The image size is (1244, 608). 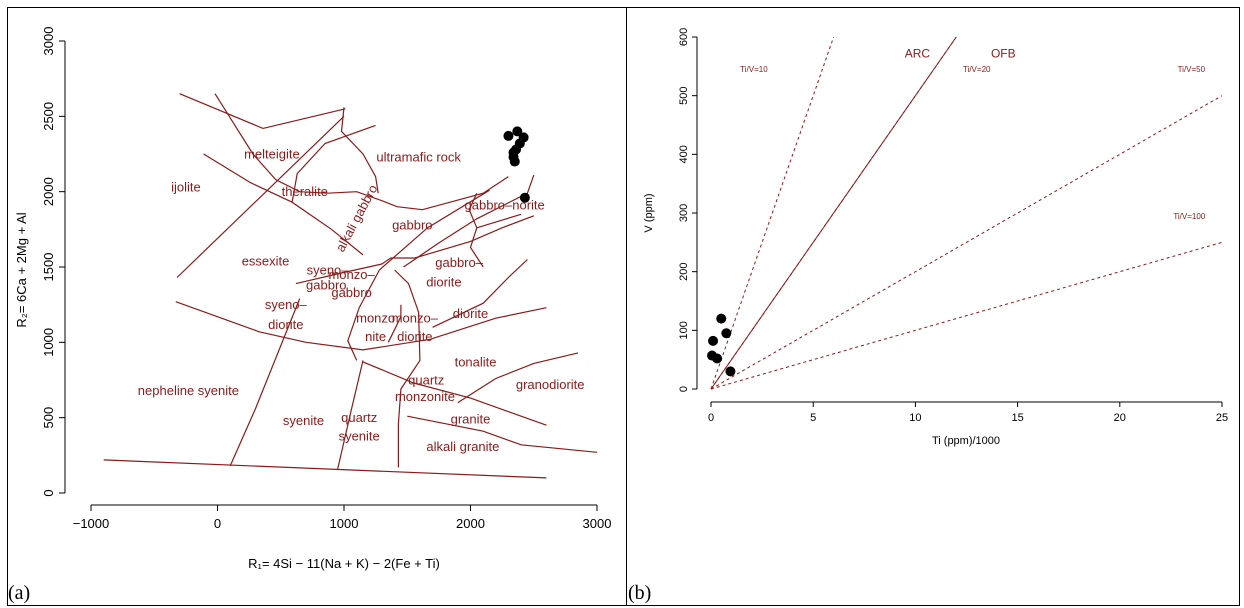 What do you see at coordinates (1120, 418) in the screenshot?
I see `x-tick-label: 20` at bounding box center [1120, 418].